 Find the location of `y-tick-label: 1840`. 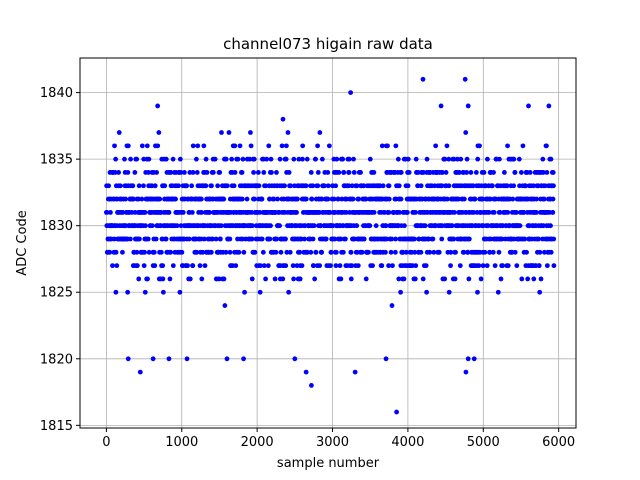

y-tick-label: 1840 is located at coordinates (56, 93).